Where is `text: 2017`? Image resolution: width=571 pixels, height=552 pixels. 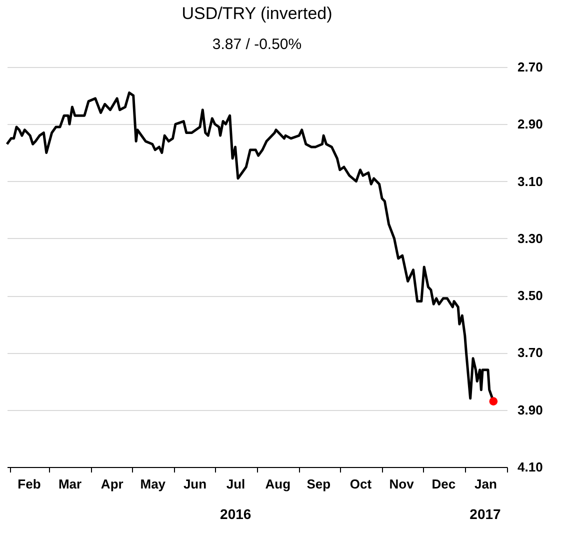 text: 2017 is located at coordinates (486, 514).